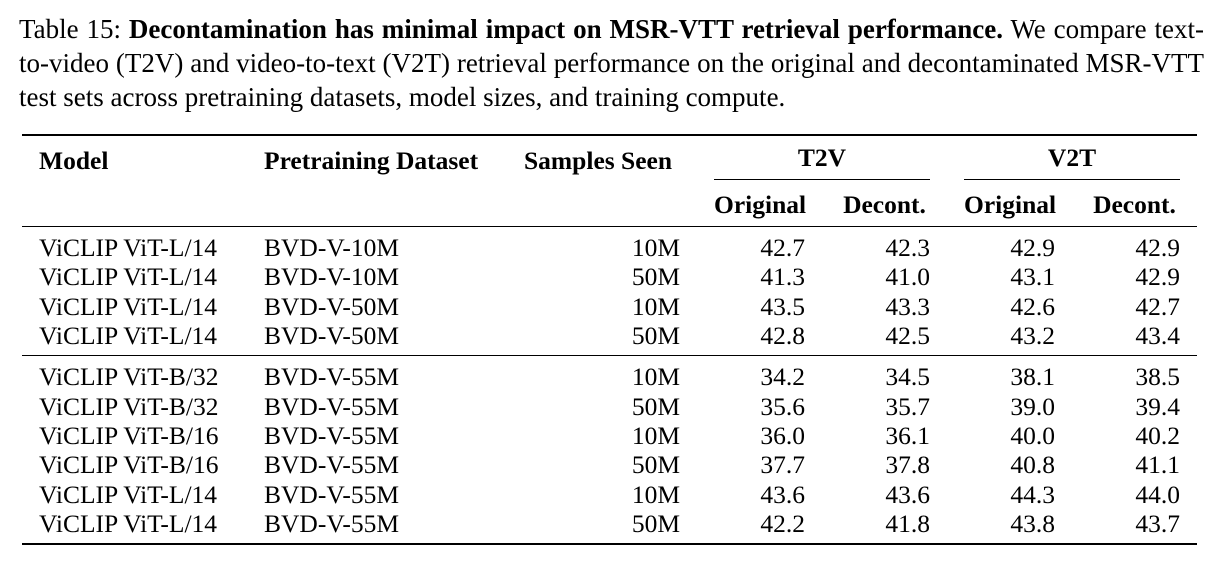  Describe the element at coordinates (1032, 406) in the screenshot. I see `v2t-original-cell: 39.0` at that location.